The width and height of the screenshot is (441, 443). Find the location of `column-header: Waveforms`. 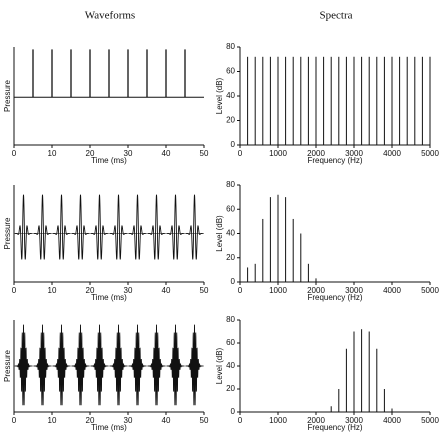

column-header: Waveforms is located at coordinates (110, 16).